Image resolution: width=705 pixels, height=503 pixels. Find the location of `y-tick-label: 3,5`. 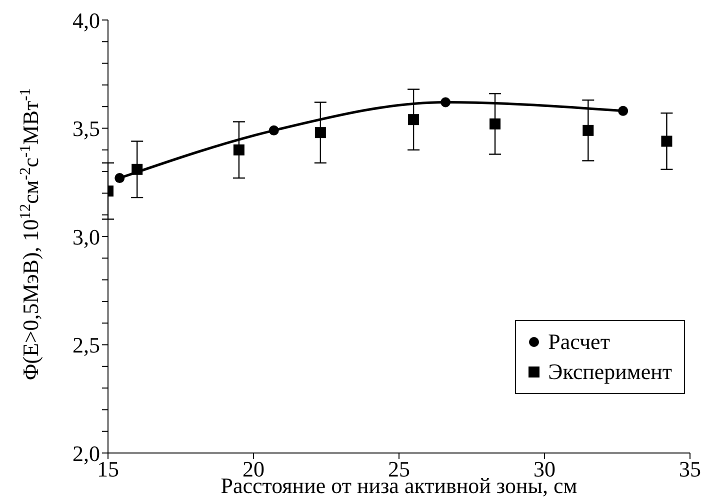

y-tick-label: 3,5 is located at coordinates (86, 129).